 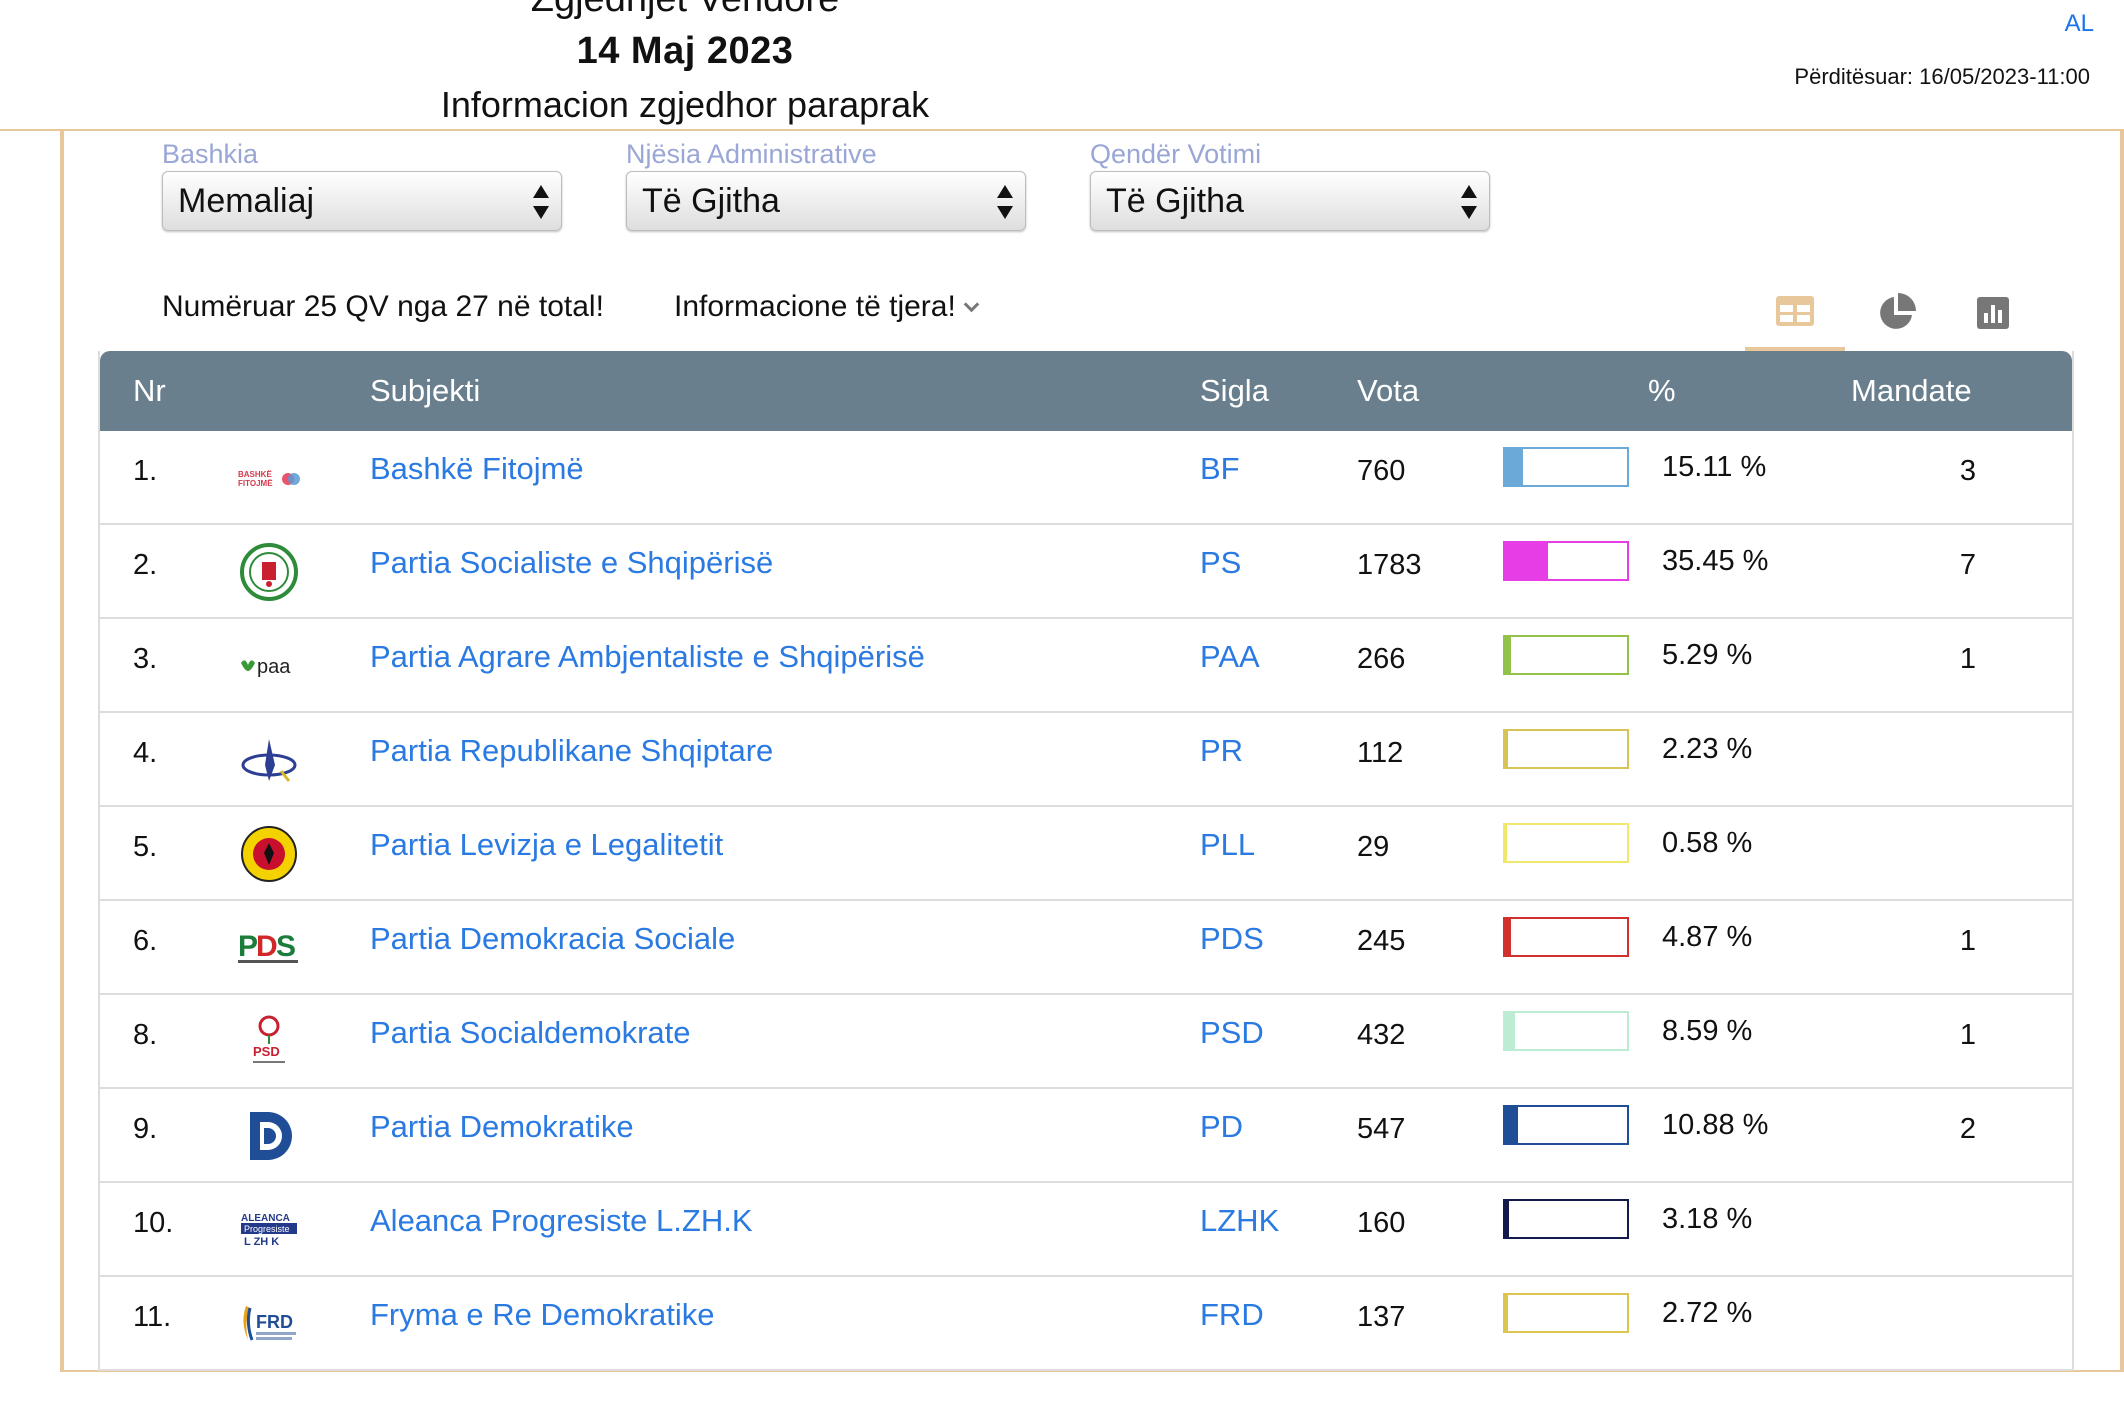 I want to click on party-acronym-link: PR, so click(x=1222, y=750).